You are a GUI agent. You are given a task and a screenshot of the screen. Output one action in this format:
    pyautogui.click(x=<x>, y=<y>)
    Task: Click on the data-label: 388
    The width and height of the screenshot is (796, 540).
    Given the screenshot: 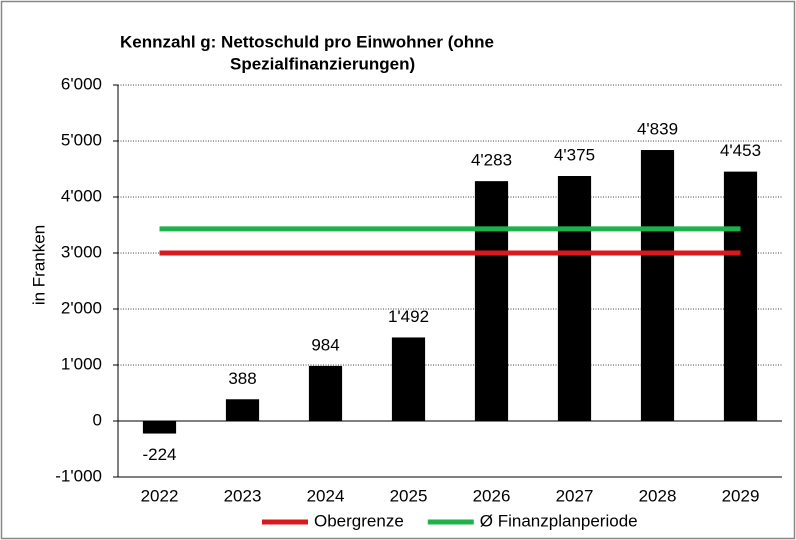 What is the action you would take?
    pyautogui.click(x=242, y=378)
    